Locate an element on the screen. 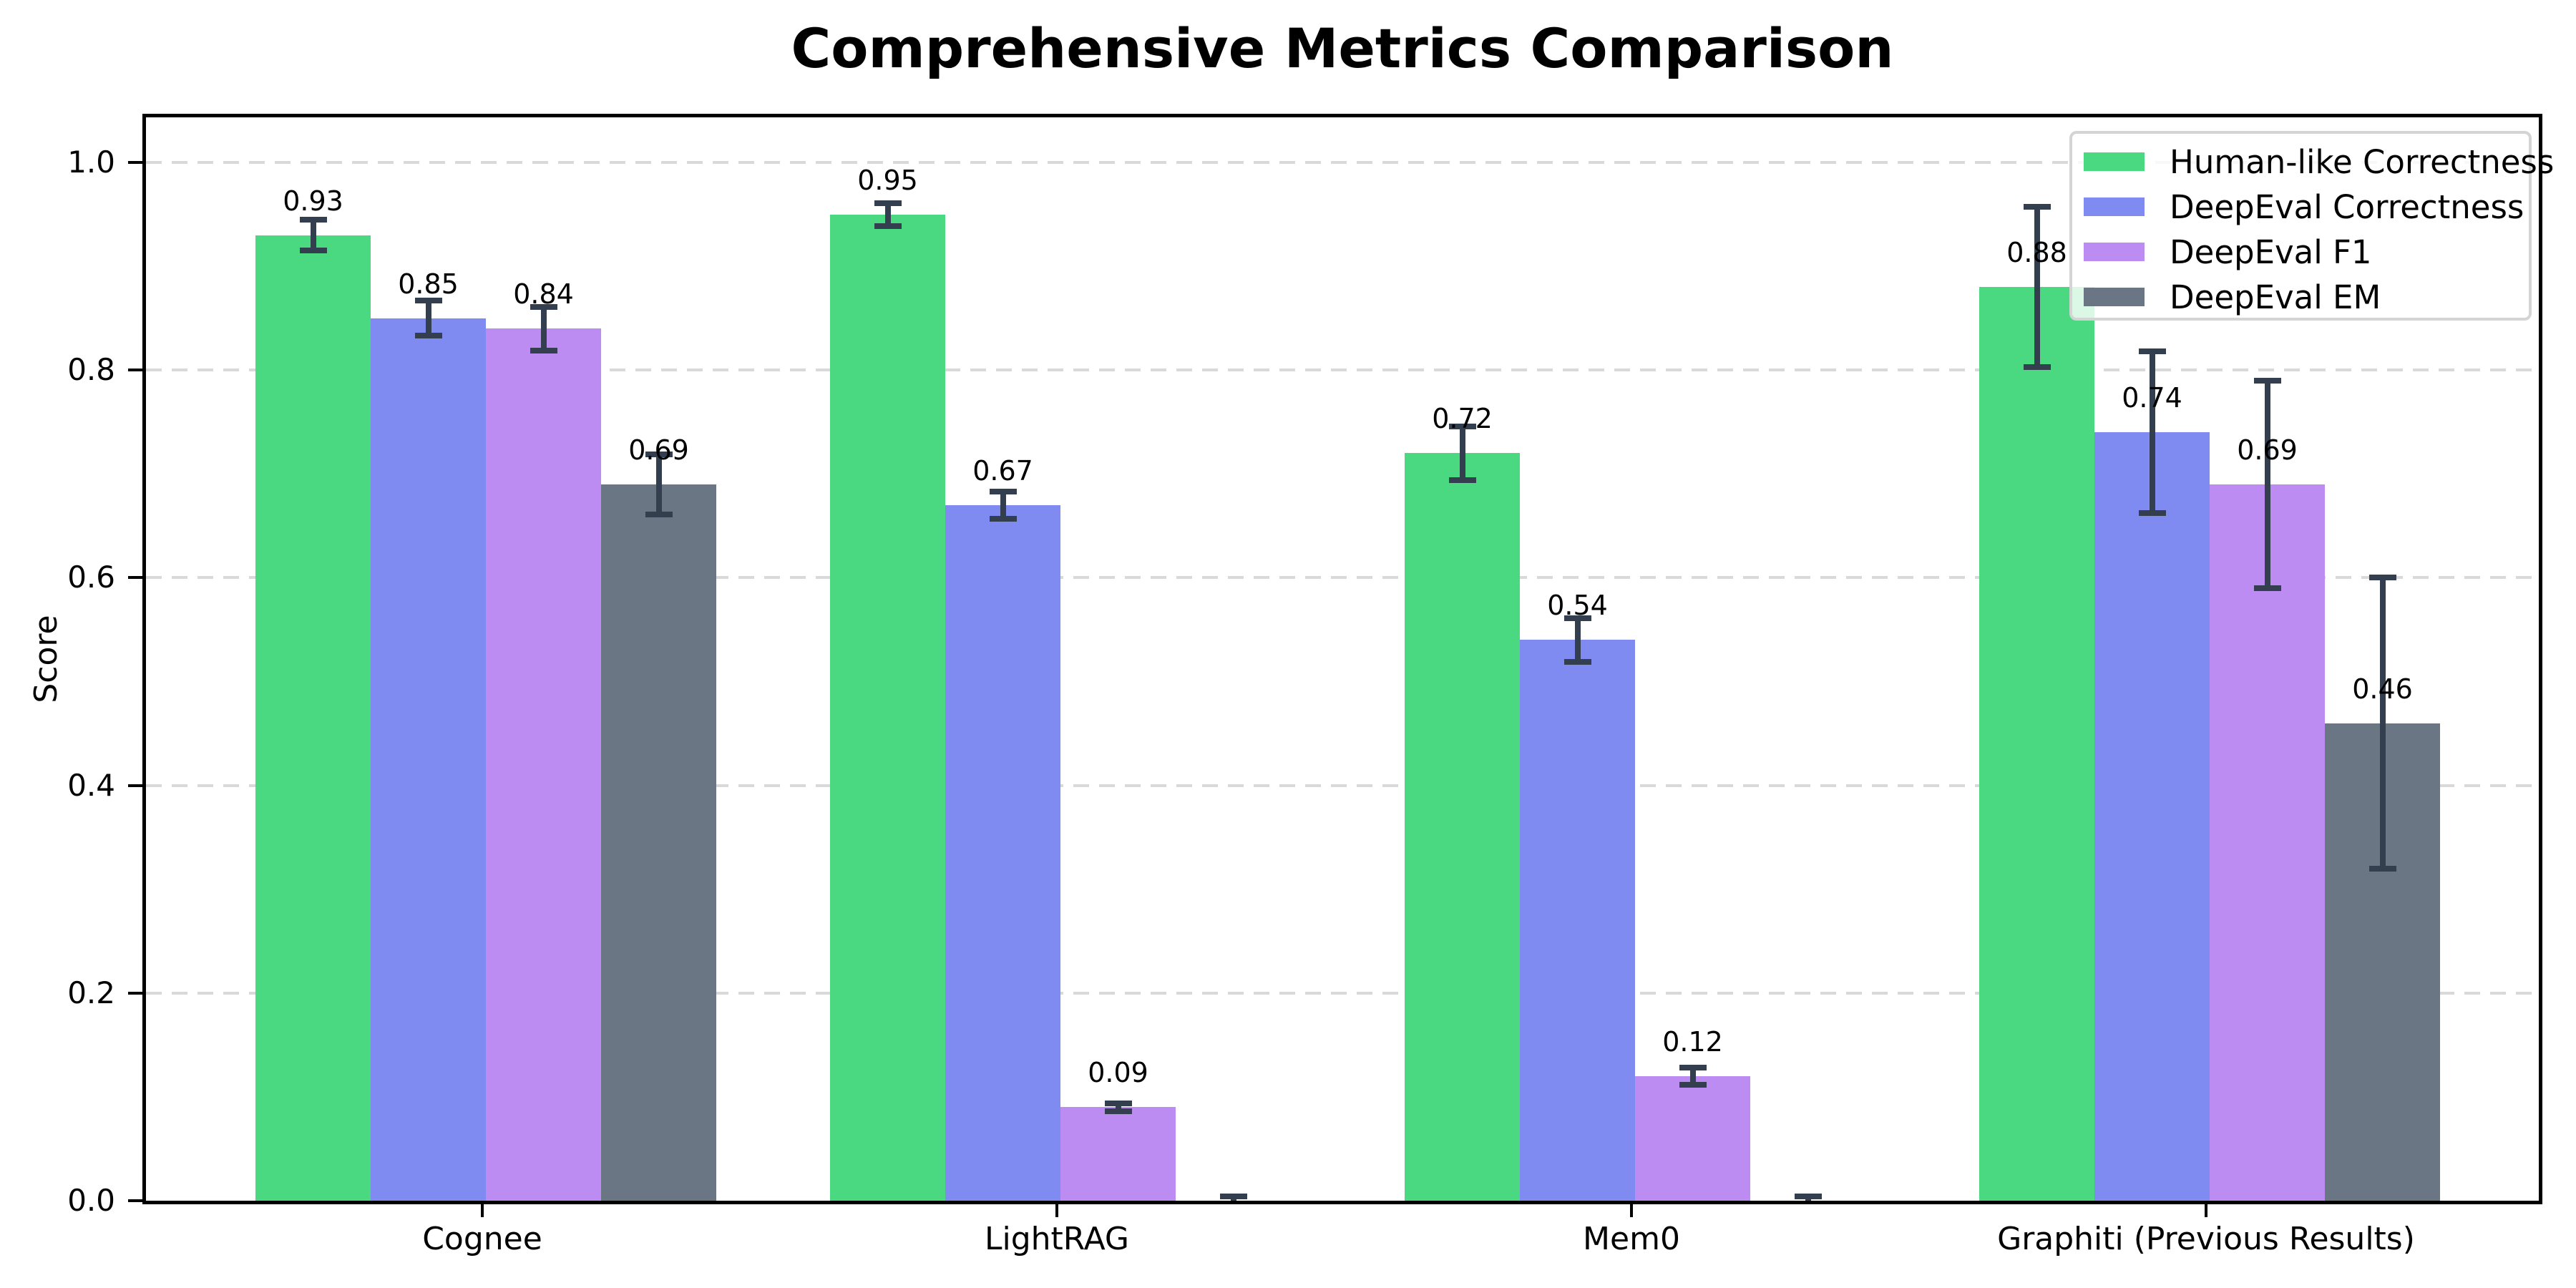 The height and width of the screenshot is (1288, 2576). legend-label: Human-like Correctness is located at coordinates (2362, 162).